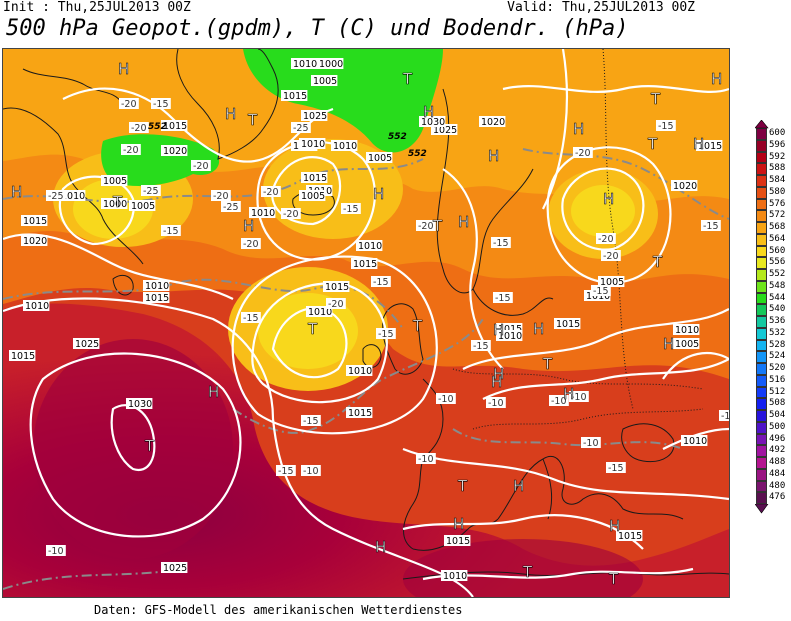 The height and width of the screenshot is (621, 791). I want to click on legend-entry-484: 484, so click(773, 474).